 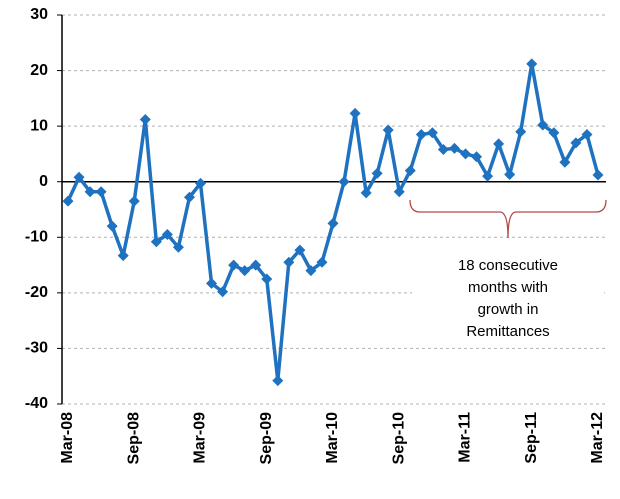 I want to click on x-tick-label: Mar-08, so click(x=67, y=438).